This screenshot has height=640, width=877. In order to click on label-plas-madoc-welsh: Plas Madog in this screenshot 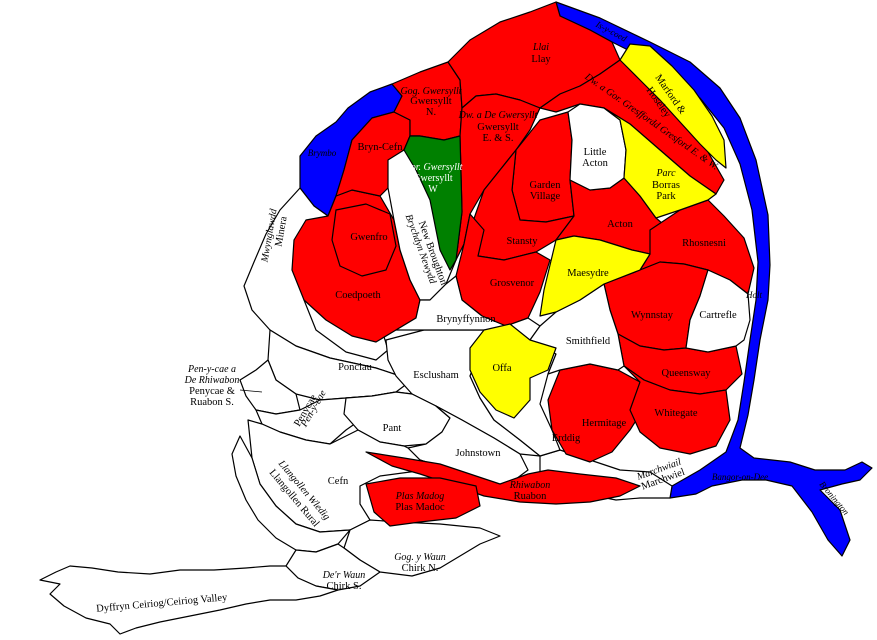, I will do `click(420, 496)`.